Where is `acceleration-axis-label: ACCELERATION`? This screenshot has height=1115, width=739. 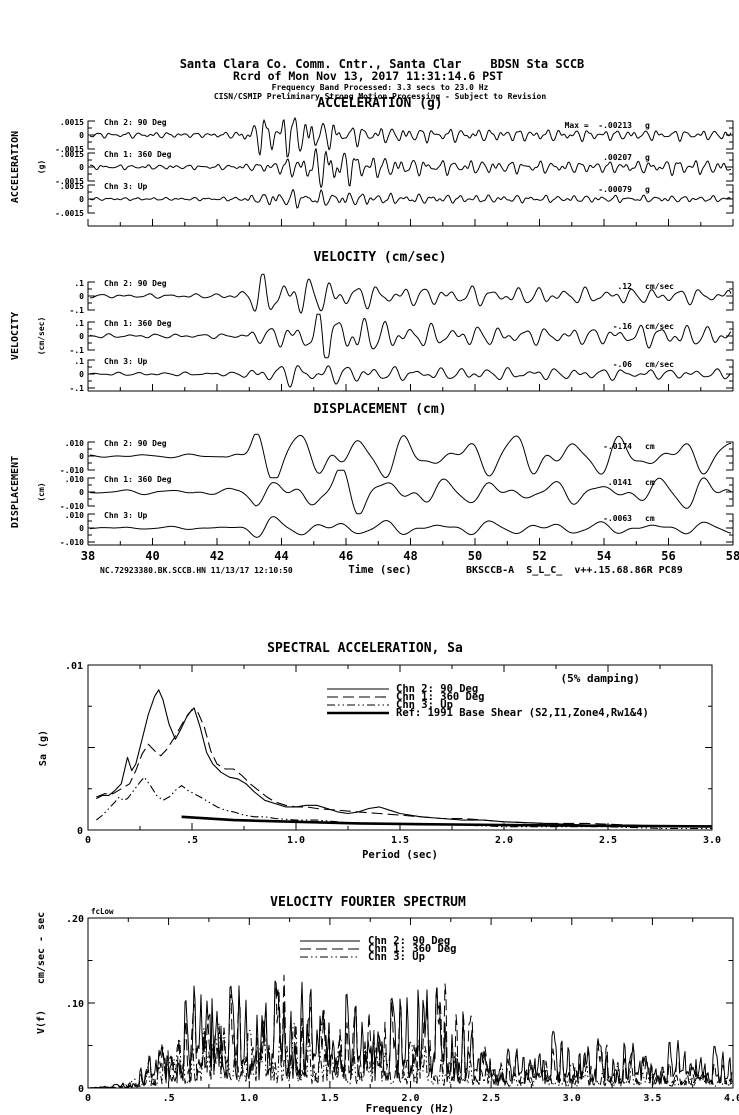
acceleration-axis-label: ACCELERATION is located at coordinates (15, 167).